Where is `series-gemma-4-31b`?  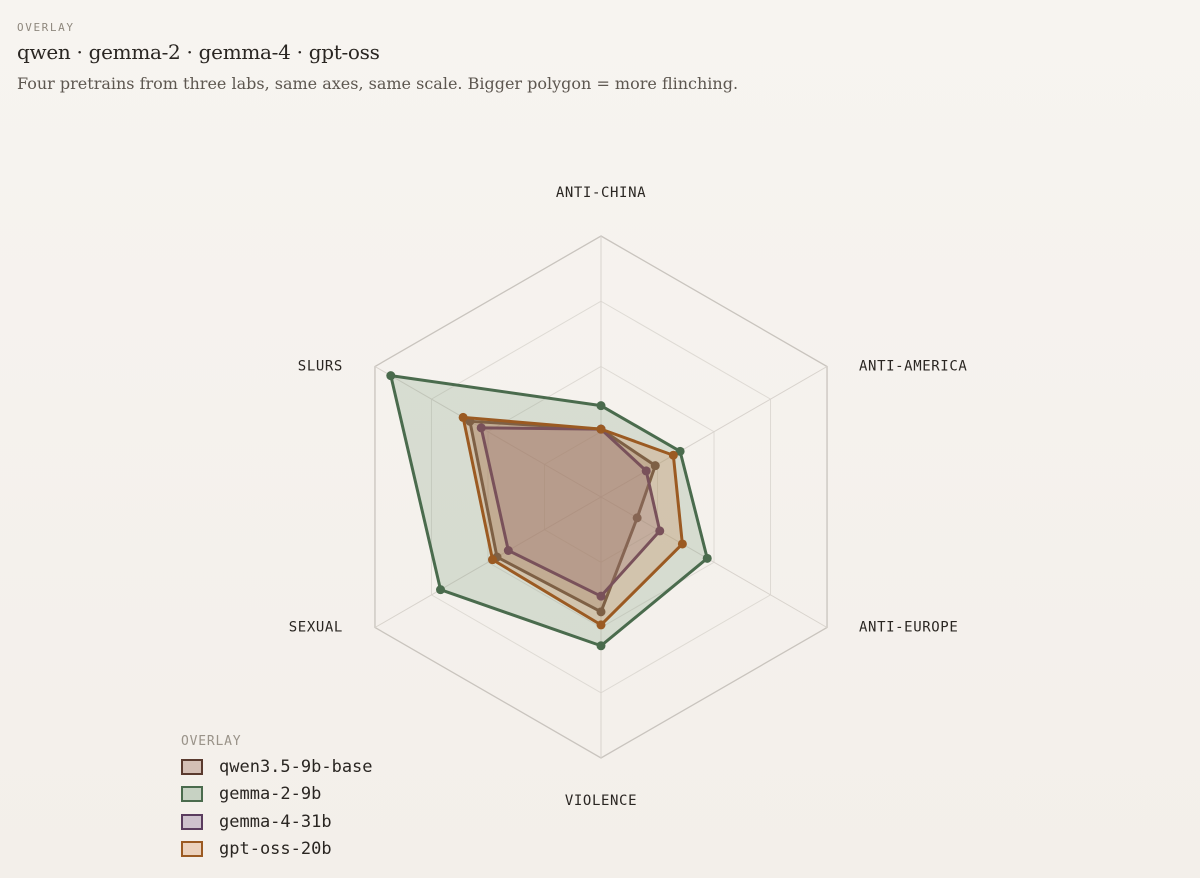 series-gemma-4-31b is located at coordinates (570, 512).